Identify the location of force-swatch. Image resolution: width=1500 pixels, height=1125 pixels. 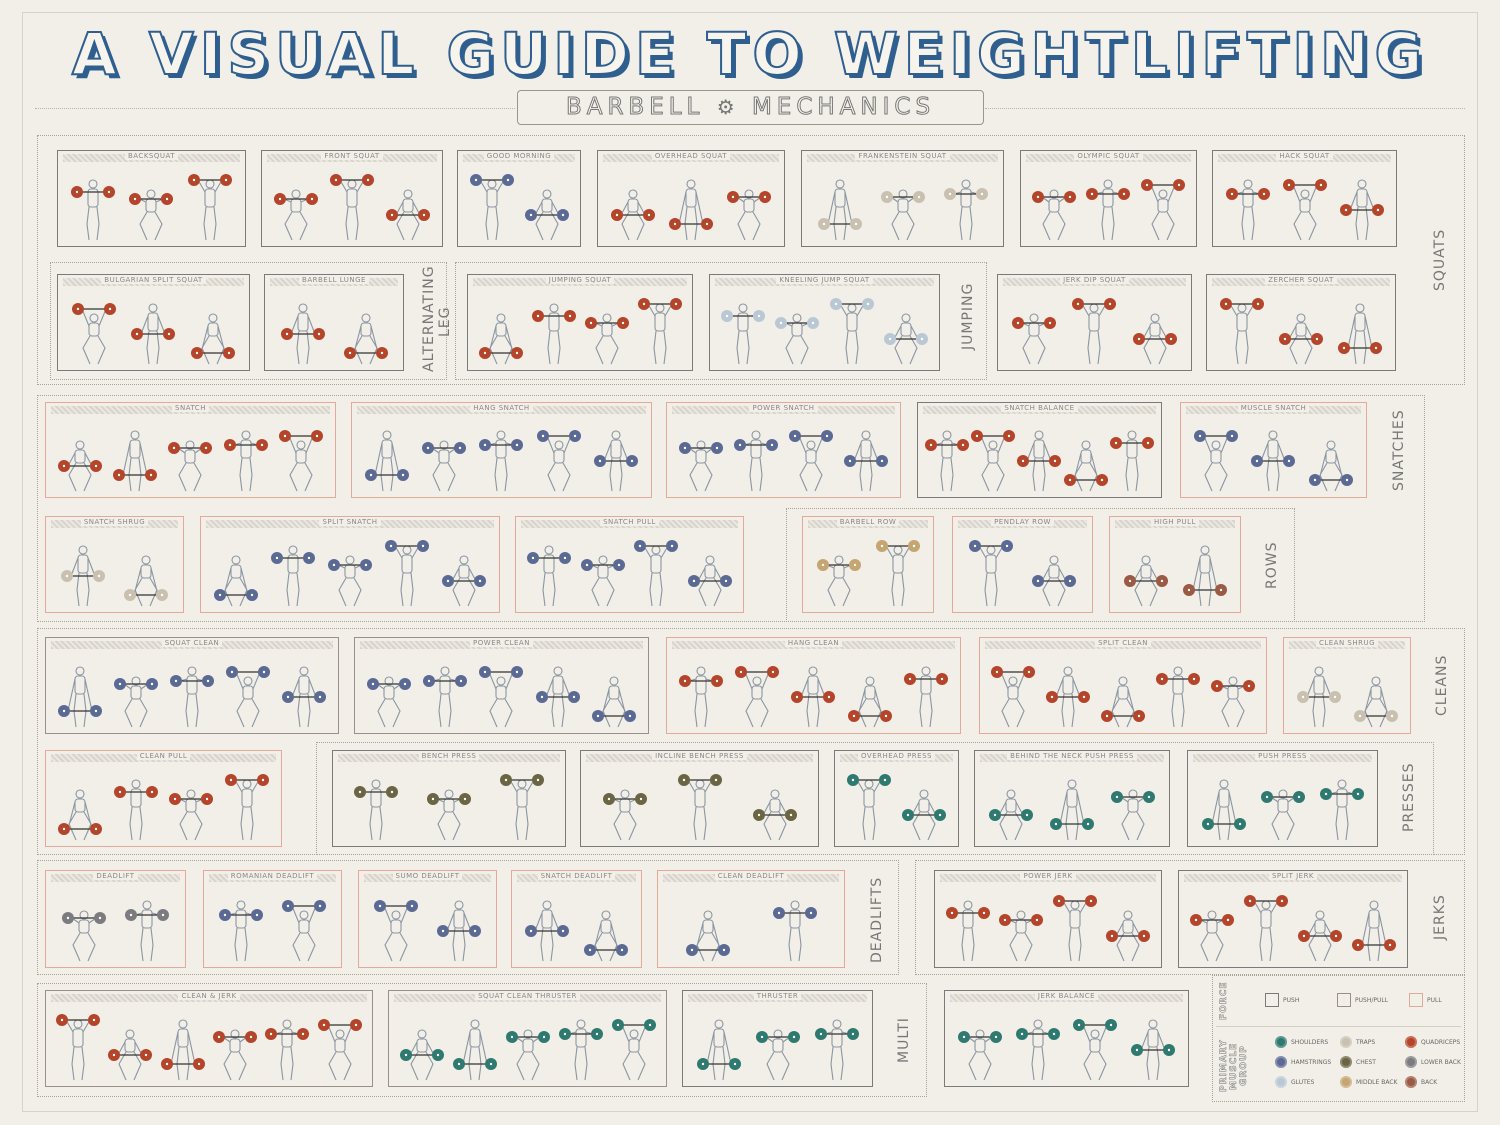
(1416, 1000).